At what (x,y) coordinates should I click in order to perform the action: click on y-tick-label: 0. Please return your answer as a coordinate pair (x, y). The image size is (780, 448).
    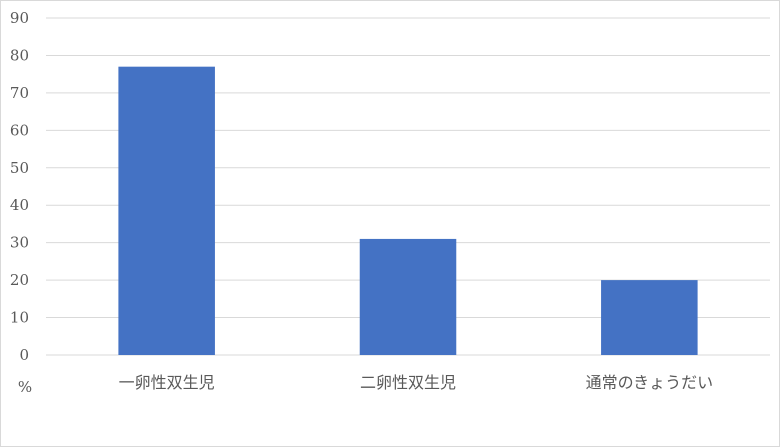
    Looking at the image, I should click on (24, 355).